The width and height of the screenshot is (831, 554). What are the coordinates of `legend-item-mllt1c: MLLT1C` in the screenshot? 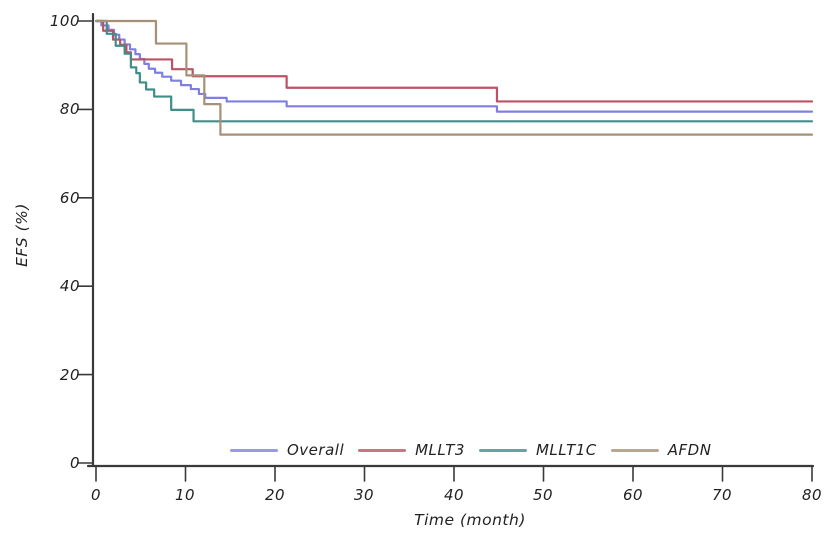 It's located at (537, 450).